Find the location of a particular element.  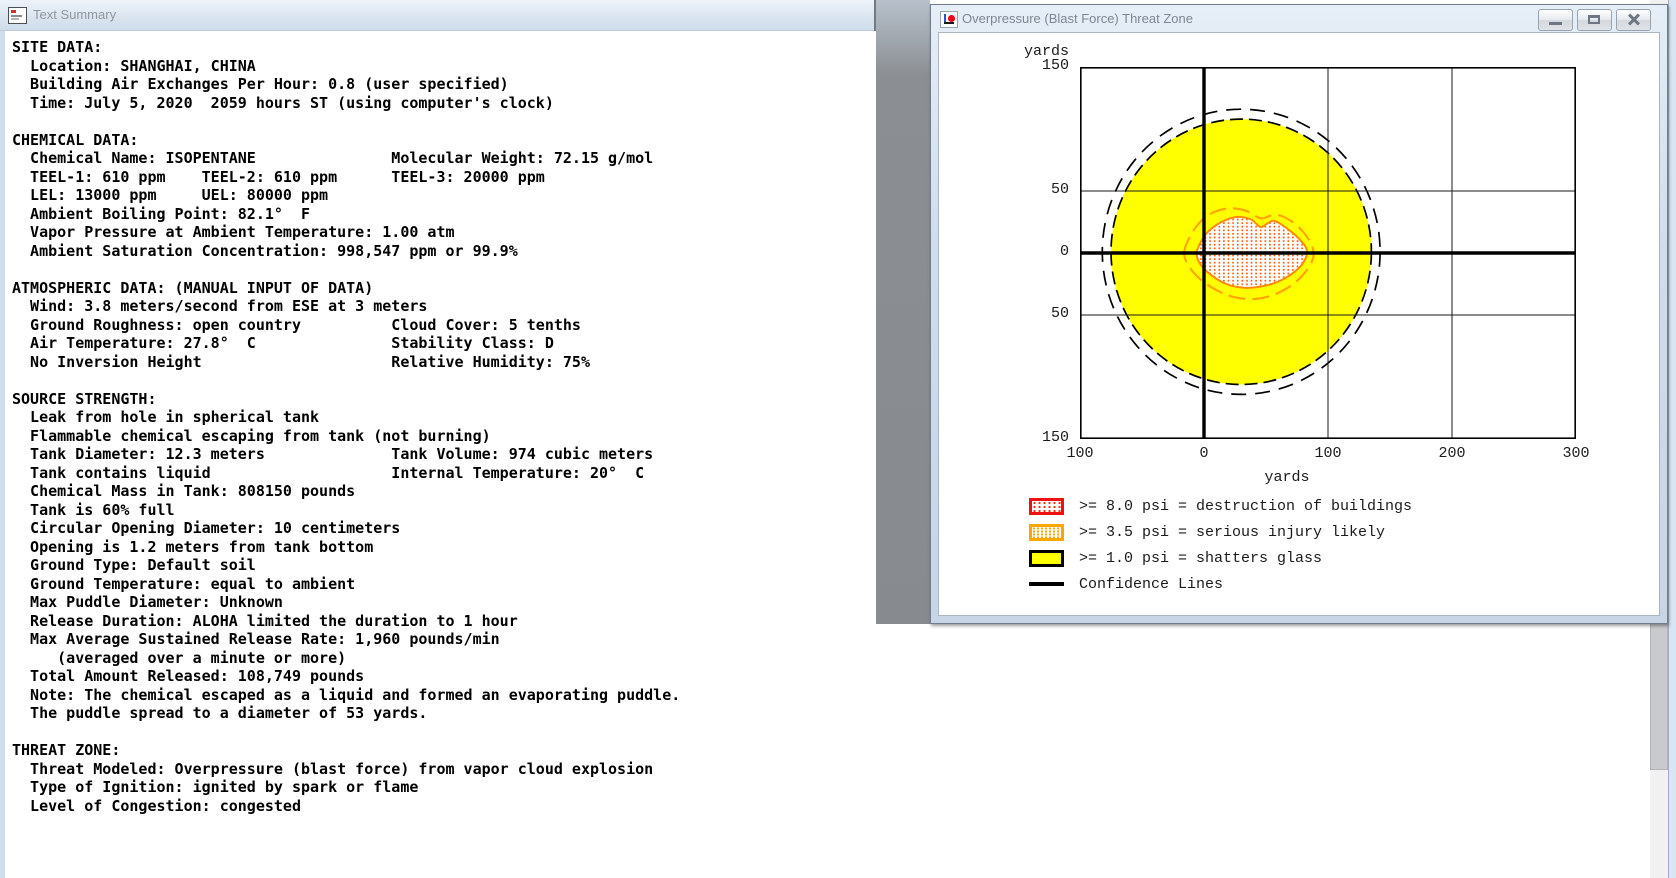

minimize-button is located at coordinates (1555, 20).